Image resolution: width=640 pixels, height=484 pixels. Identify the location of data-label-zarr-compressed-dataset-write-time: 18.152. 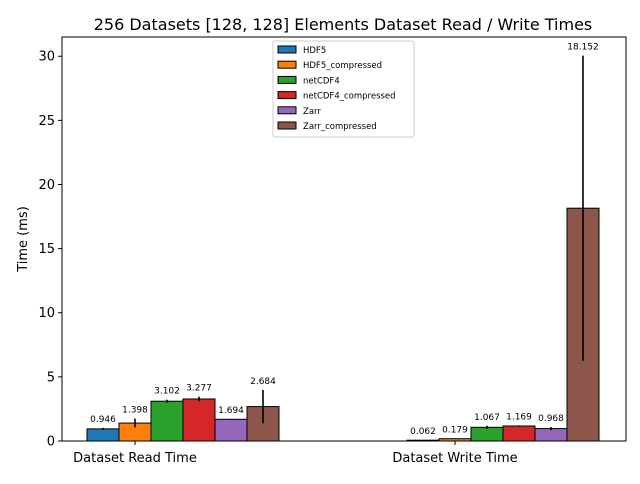
(583, 48).